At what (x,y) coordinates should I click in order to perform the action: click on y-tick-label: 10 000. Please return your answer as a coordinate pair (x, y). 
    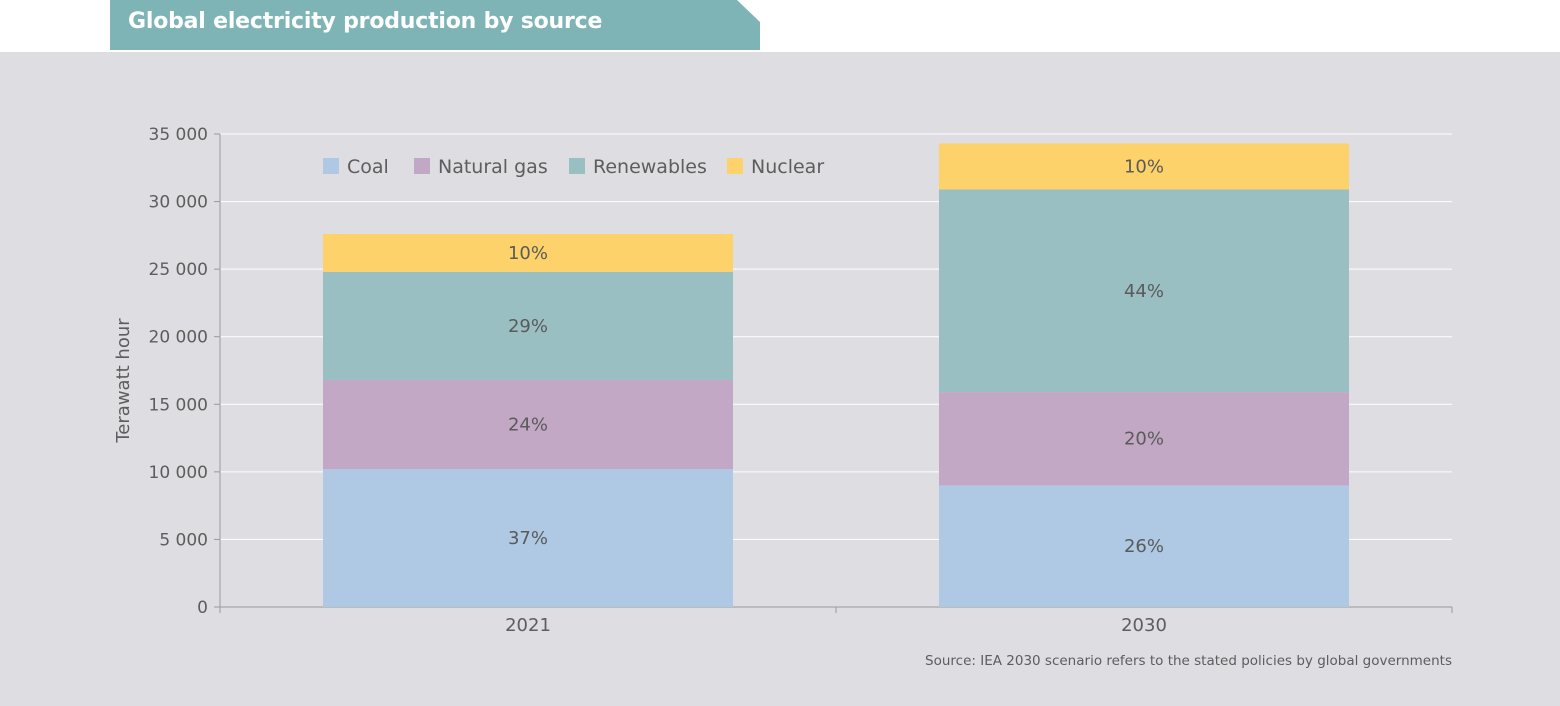
    Looking at the image, I should click on (178, 473).